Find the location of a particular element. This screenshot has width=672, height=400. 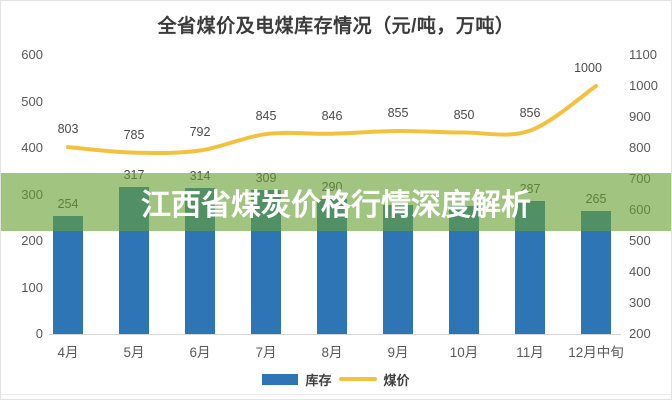

month-label: 11月 is located at coordinates (530, 352).